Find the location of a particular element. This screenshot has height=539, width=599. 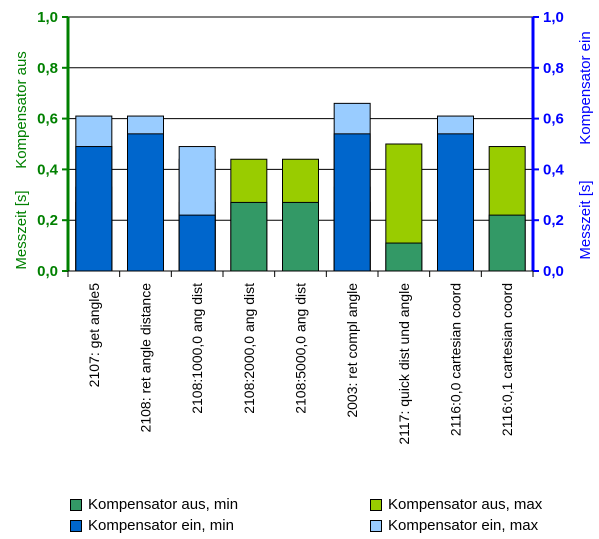

left-tick-label: 0,8 is located at coordinates (47, 68).